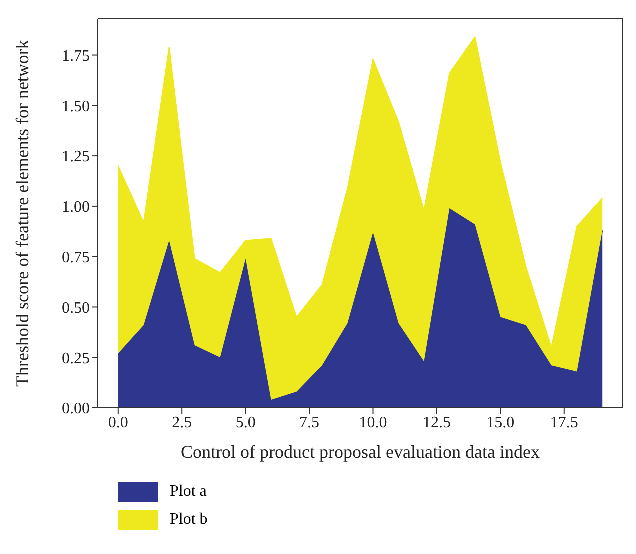 This screenshot has width=636, height=554. Describe the element at coordinates (436, 423) in the screenshot. I see `x-tick-label: 12.5` at that location.